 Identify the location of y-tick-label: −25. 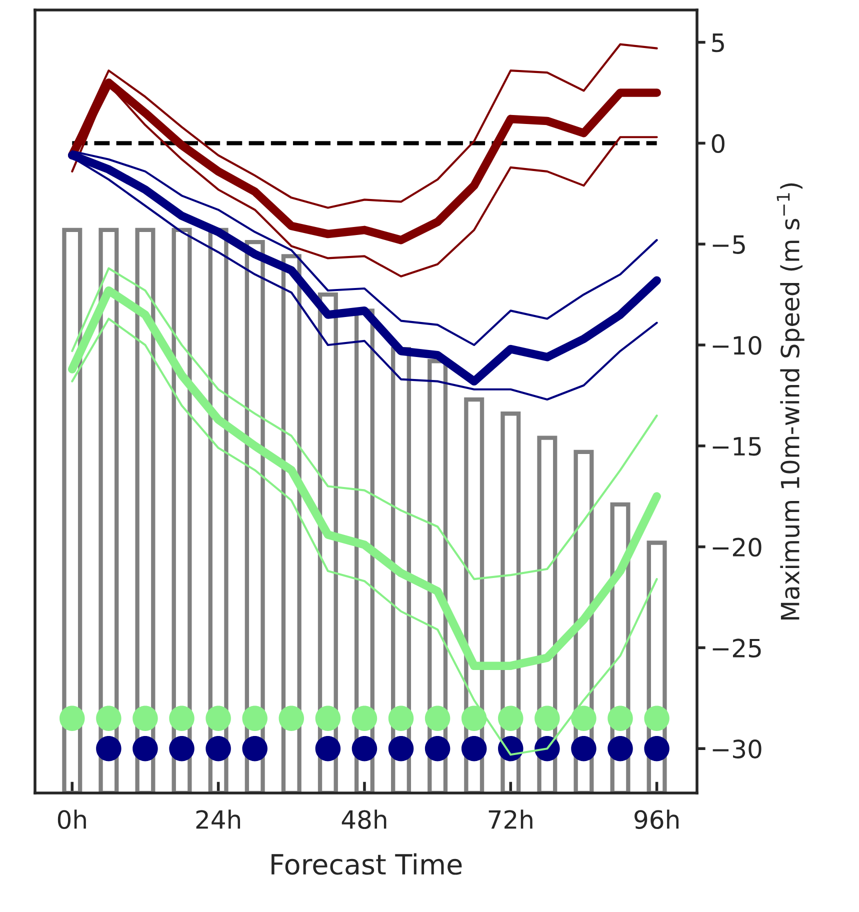
(736, 648).